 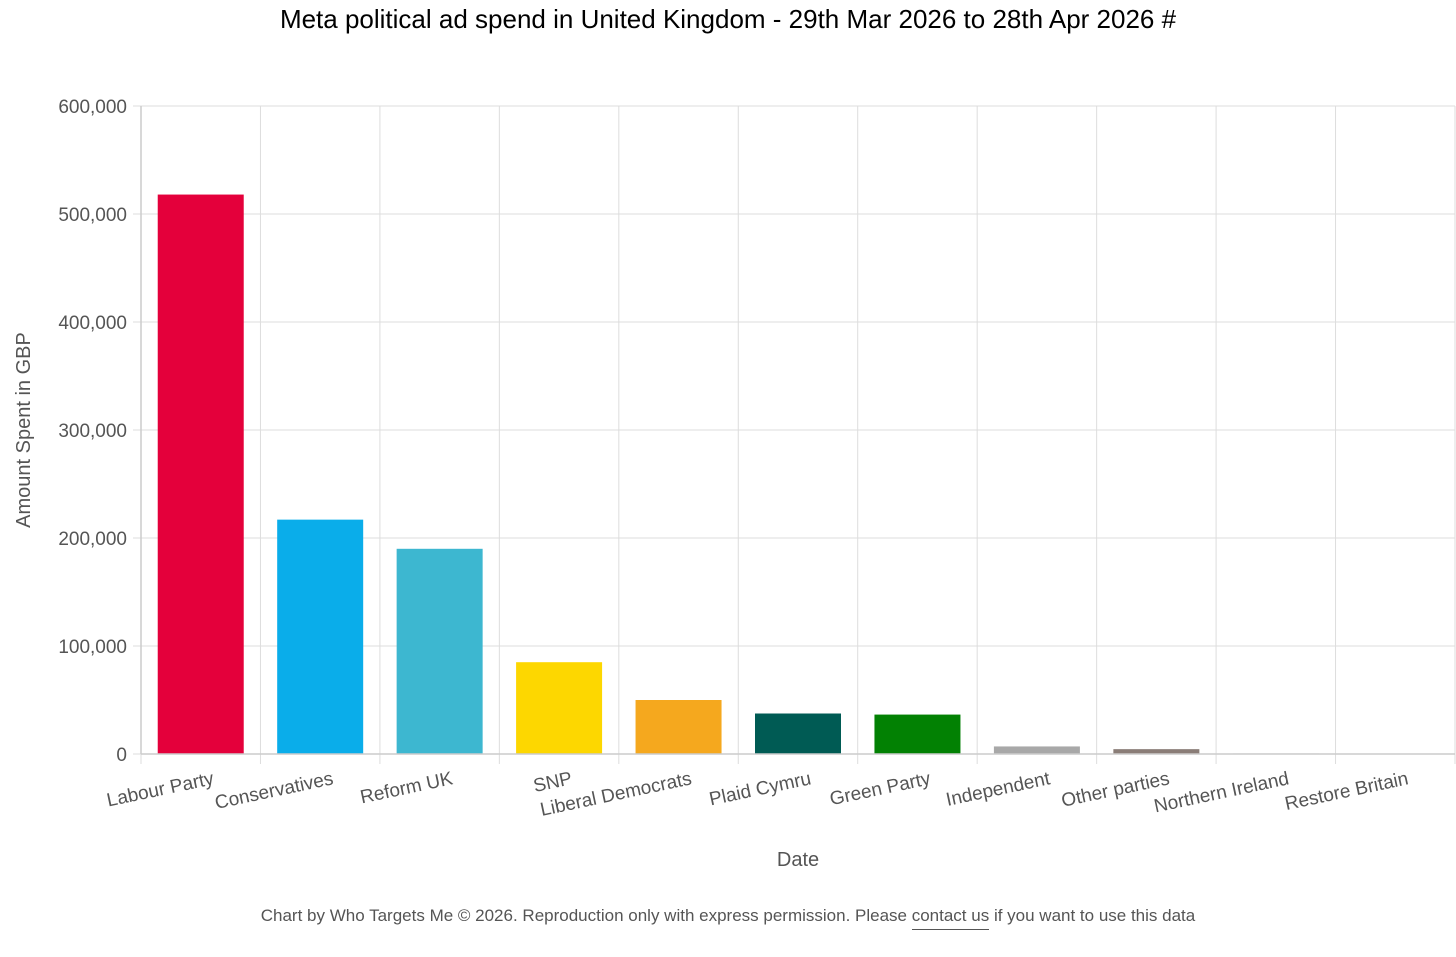 What do you see at coordinates (1346, 791) in the screenshot?
I see `x-tick-label: Restore Britain` at bounding box center [1346, 791].